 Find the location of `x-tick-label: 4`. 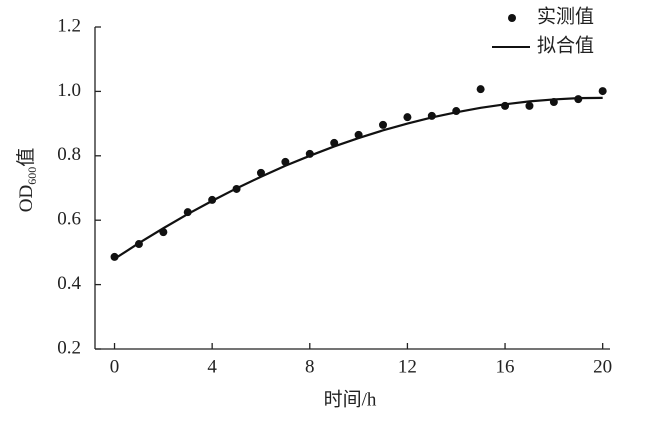

x-tick-label: 4 is located at coordinates (212, 366).